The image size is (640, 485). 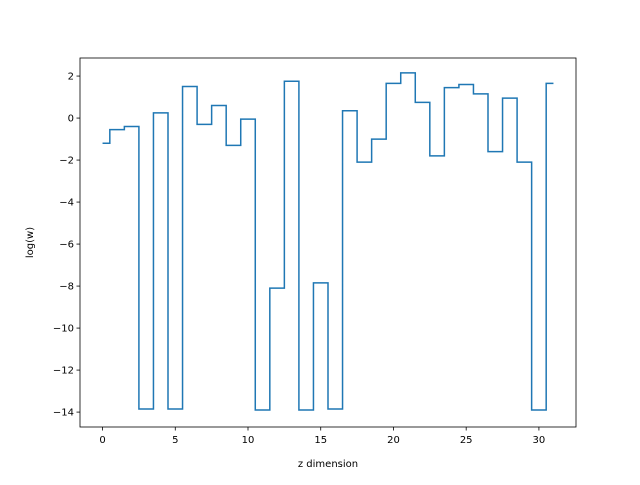 I want to click on y-tick-label: −14, so click(x=63, y=413).